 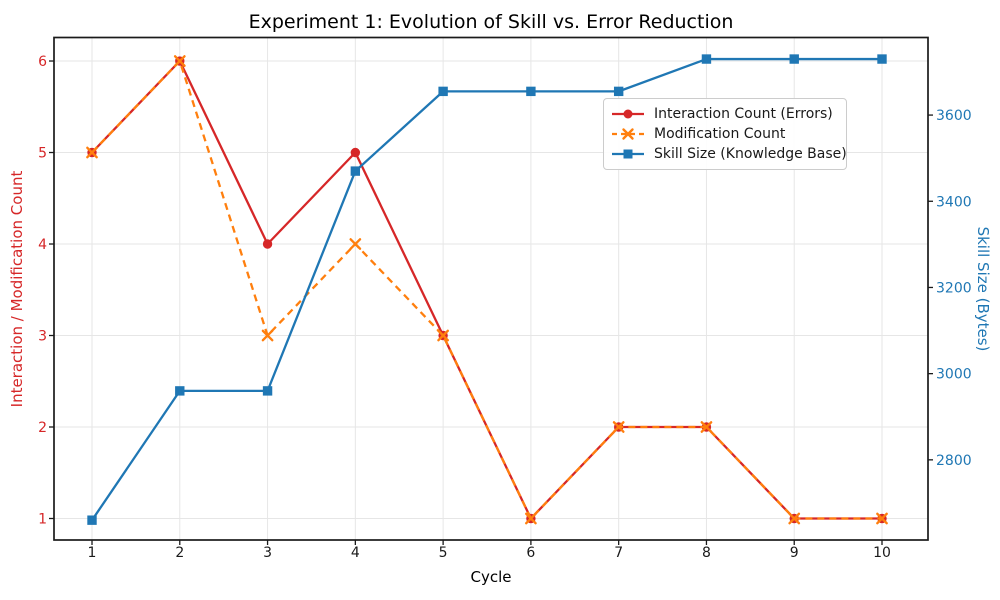 What do you see at coordinates (882, 553) in the screenshot?
I see `x-tick-label: 10` at bounding box center [882, 553].